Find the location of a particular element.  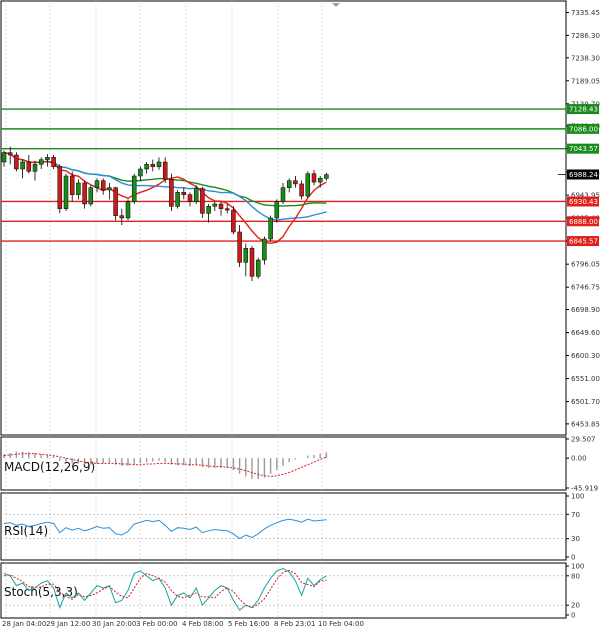

support-label: 6930.43 is located at coordinates (583, 202).